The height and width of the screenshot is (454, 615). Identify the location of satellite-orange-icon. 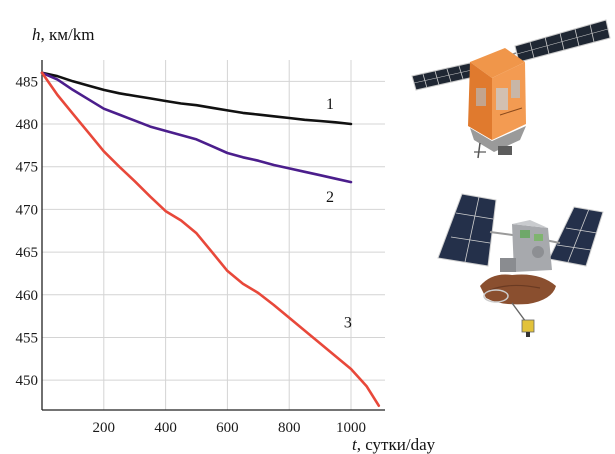
(511, 89).